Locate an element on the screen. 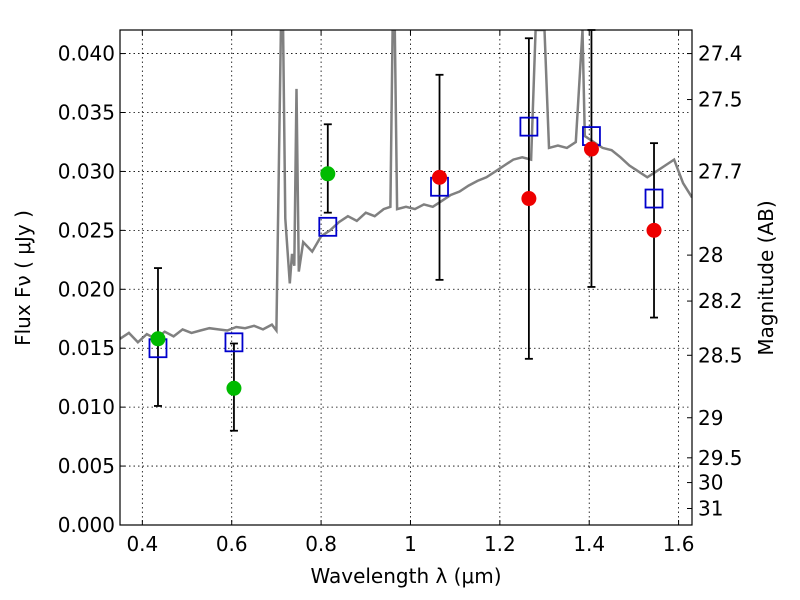 This screenshot has width=800, height=600. x-tick-label: 1.4 is located at coordinates (589, 544).